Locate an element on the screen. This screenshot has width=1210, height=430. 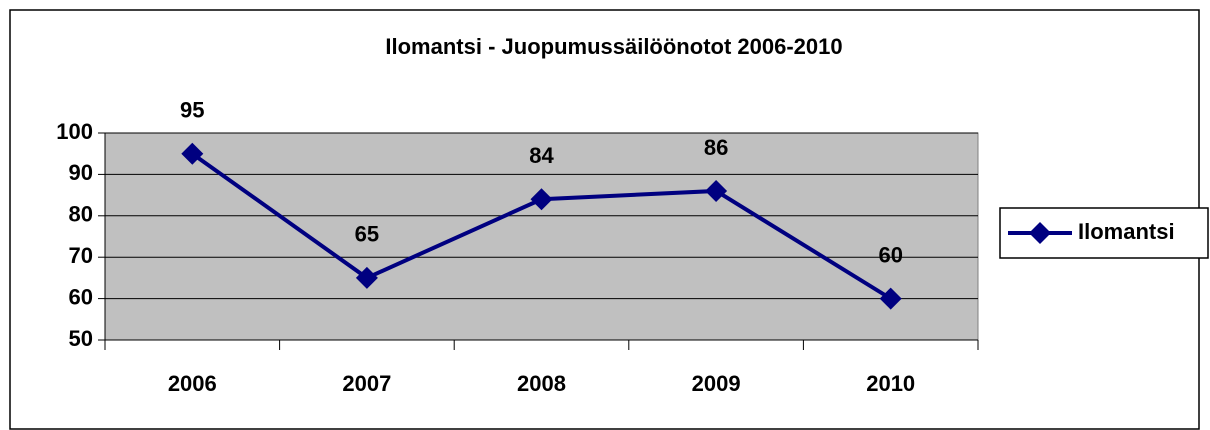
y-tick-label: 90 is located at coordinates (81, 172).